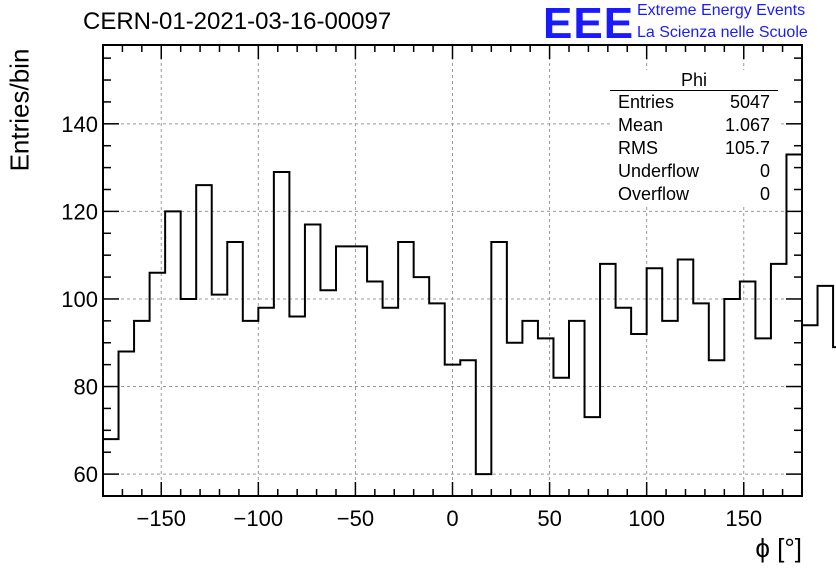  Describe the element at coordinates (694, 194) in the screenshot. I see `stats-row-overflow: Overflow 0` at that location.